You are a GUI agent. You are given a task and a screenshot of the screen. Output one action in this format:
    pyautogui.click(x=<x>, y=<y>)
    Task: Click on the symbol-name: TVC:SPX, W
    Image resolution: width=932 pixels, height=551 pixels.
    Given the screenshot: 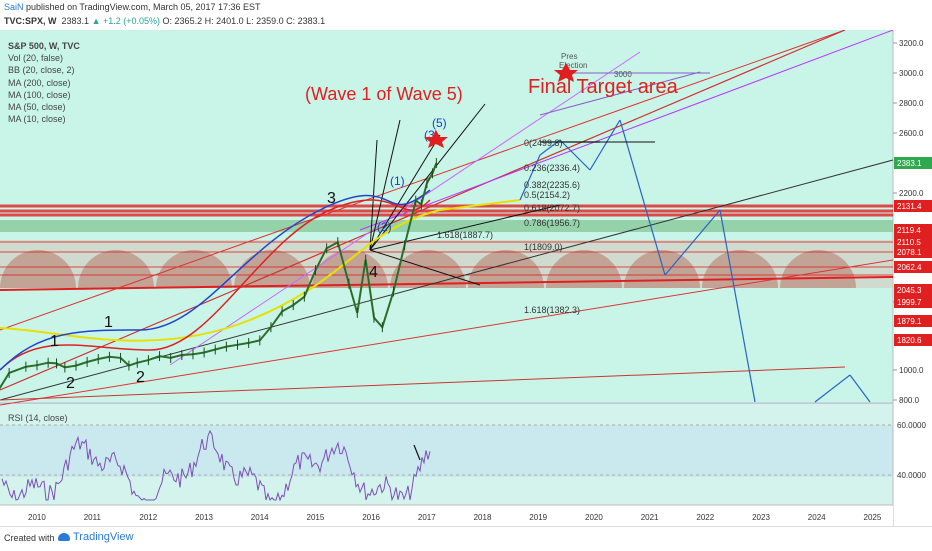 What is the action you would take?
    pyautogui.click(x=30, y=21)
    